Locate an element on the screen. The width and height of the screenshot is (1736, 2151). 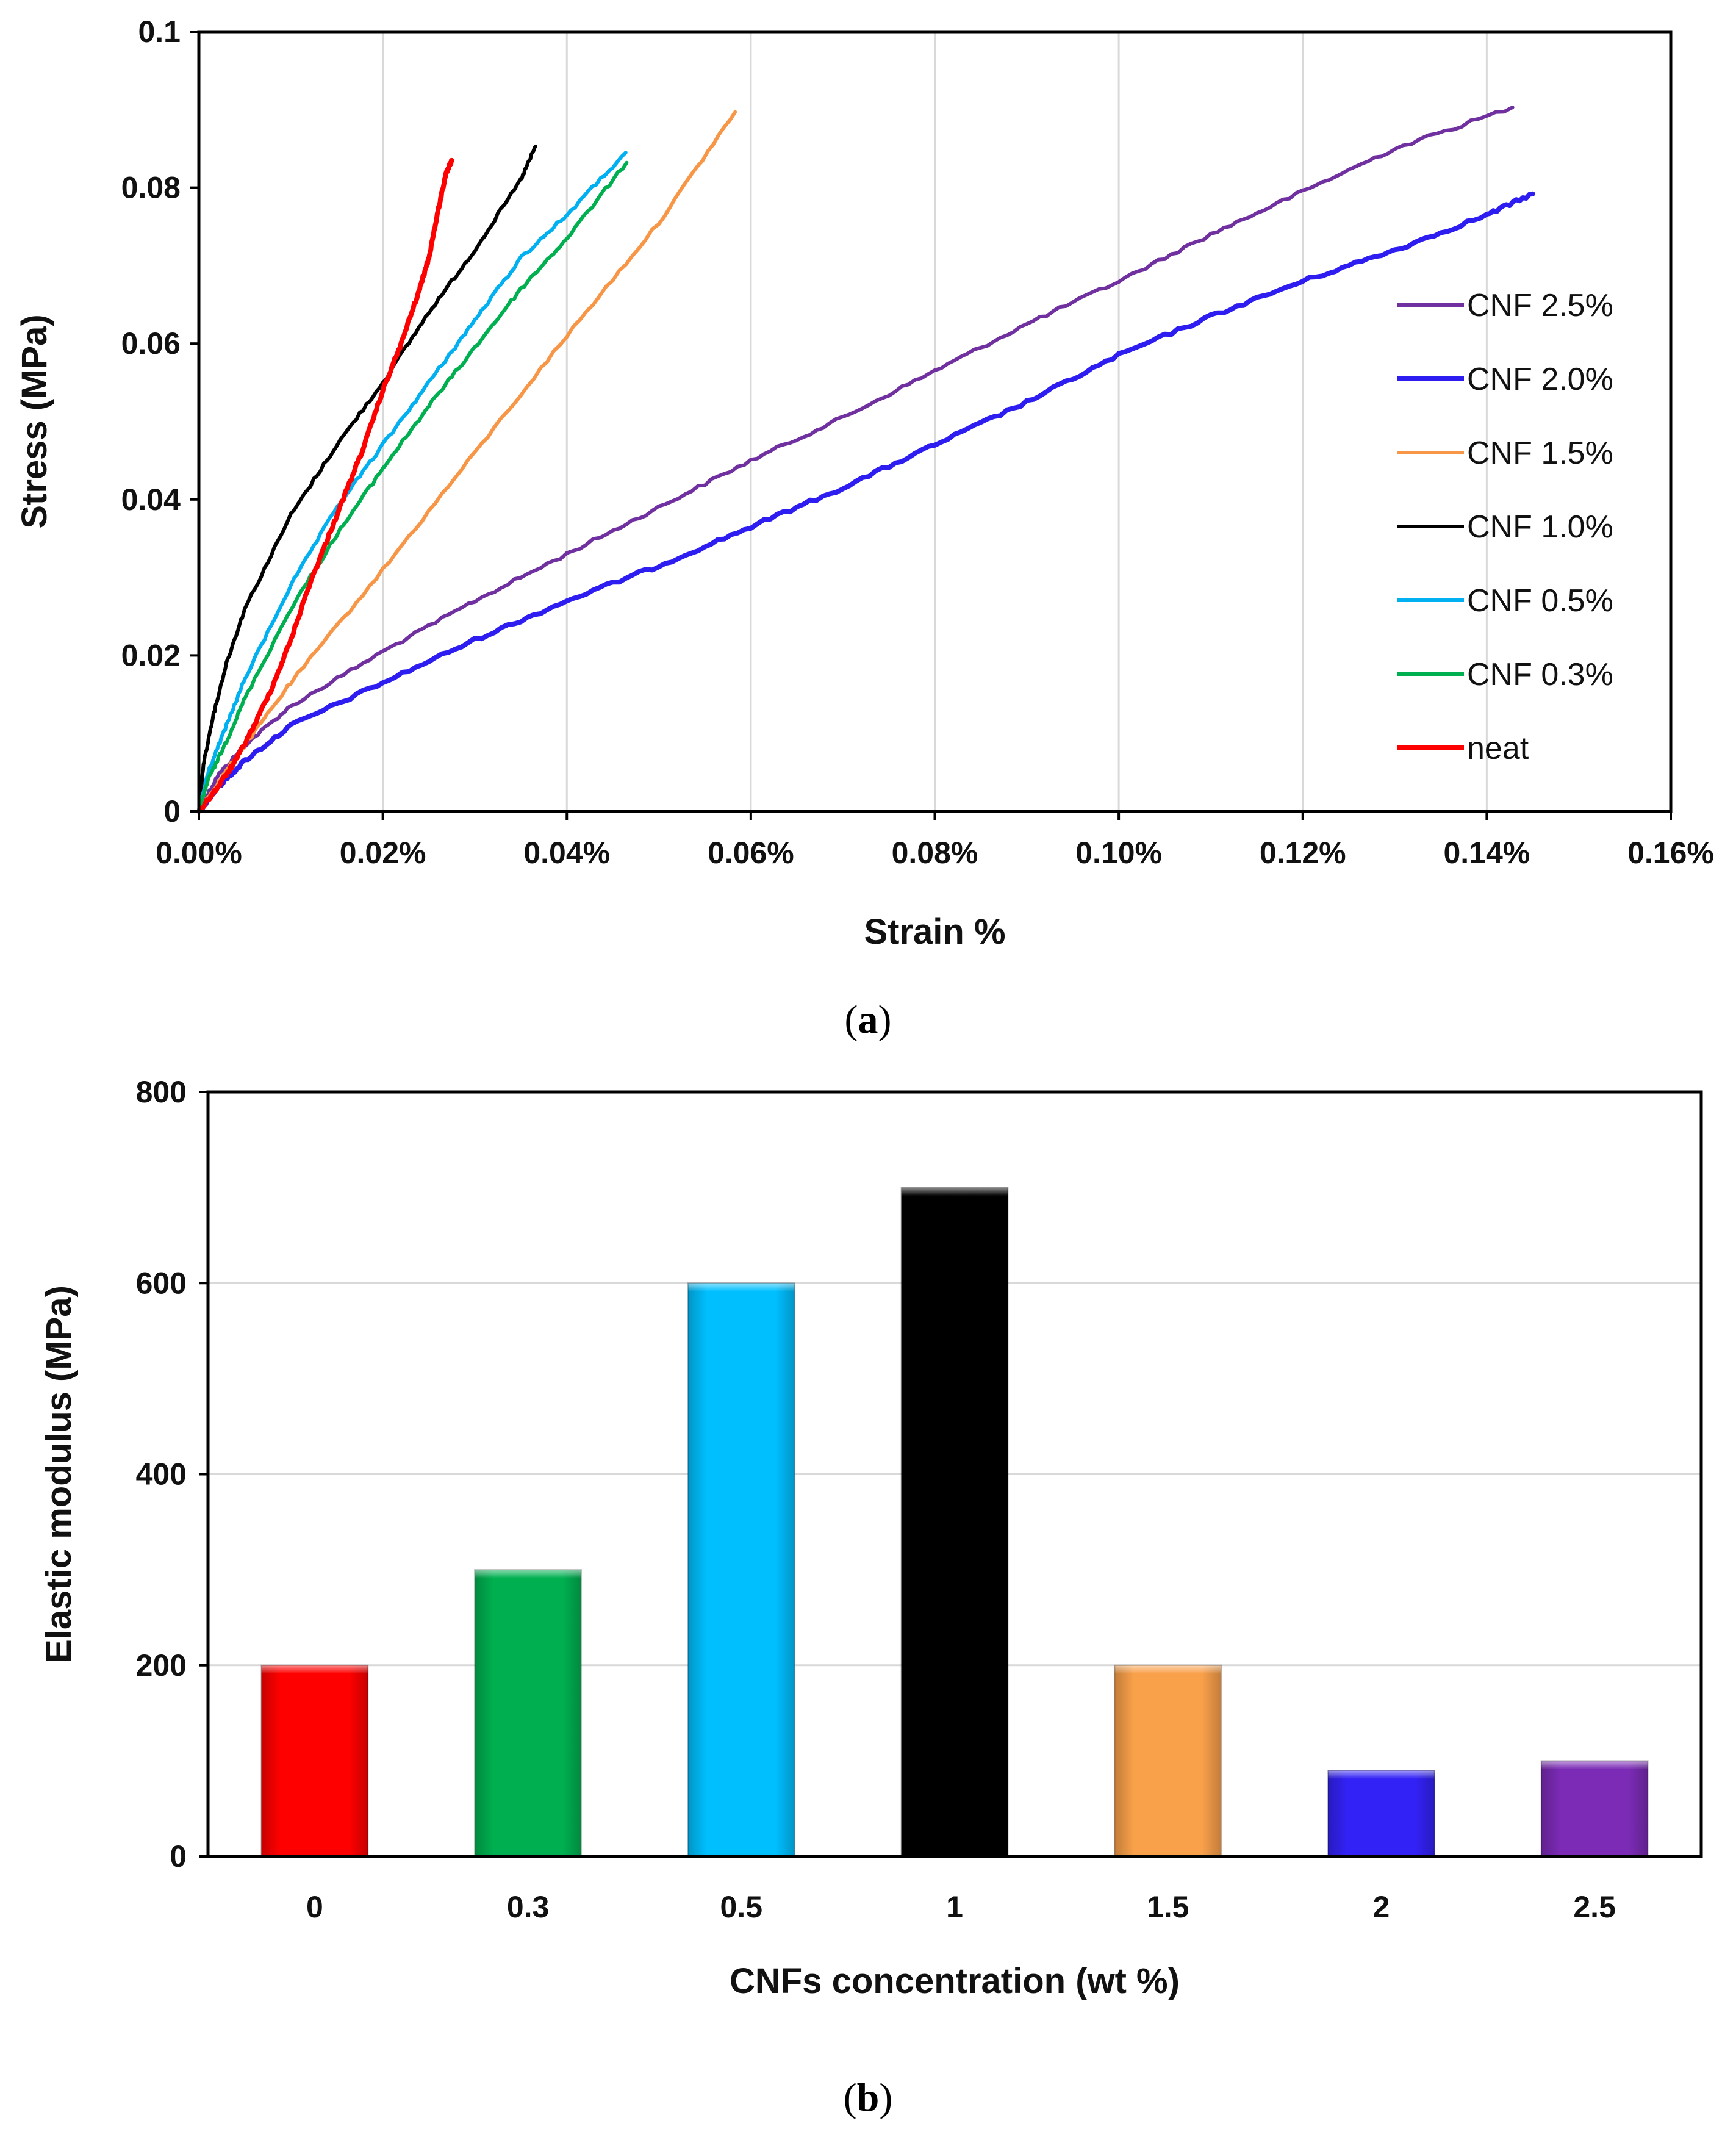
bar-1.5 is located at coordinates (1168, 1760).